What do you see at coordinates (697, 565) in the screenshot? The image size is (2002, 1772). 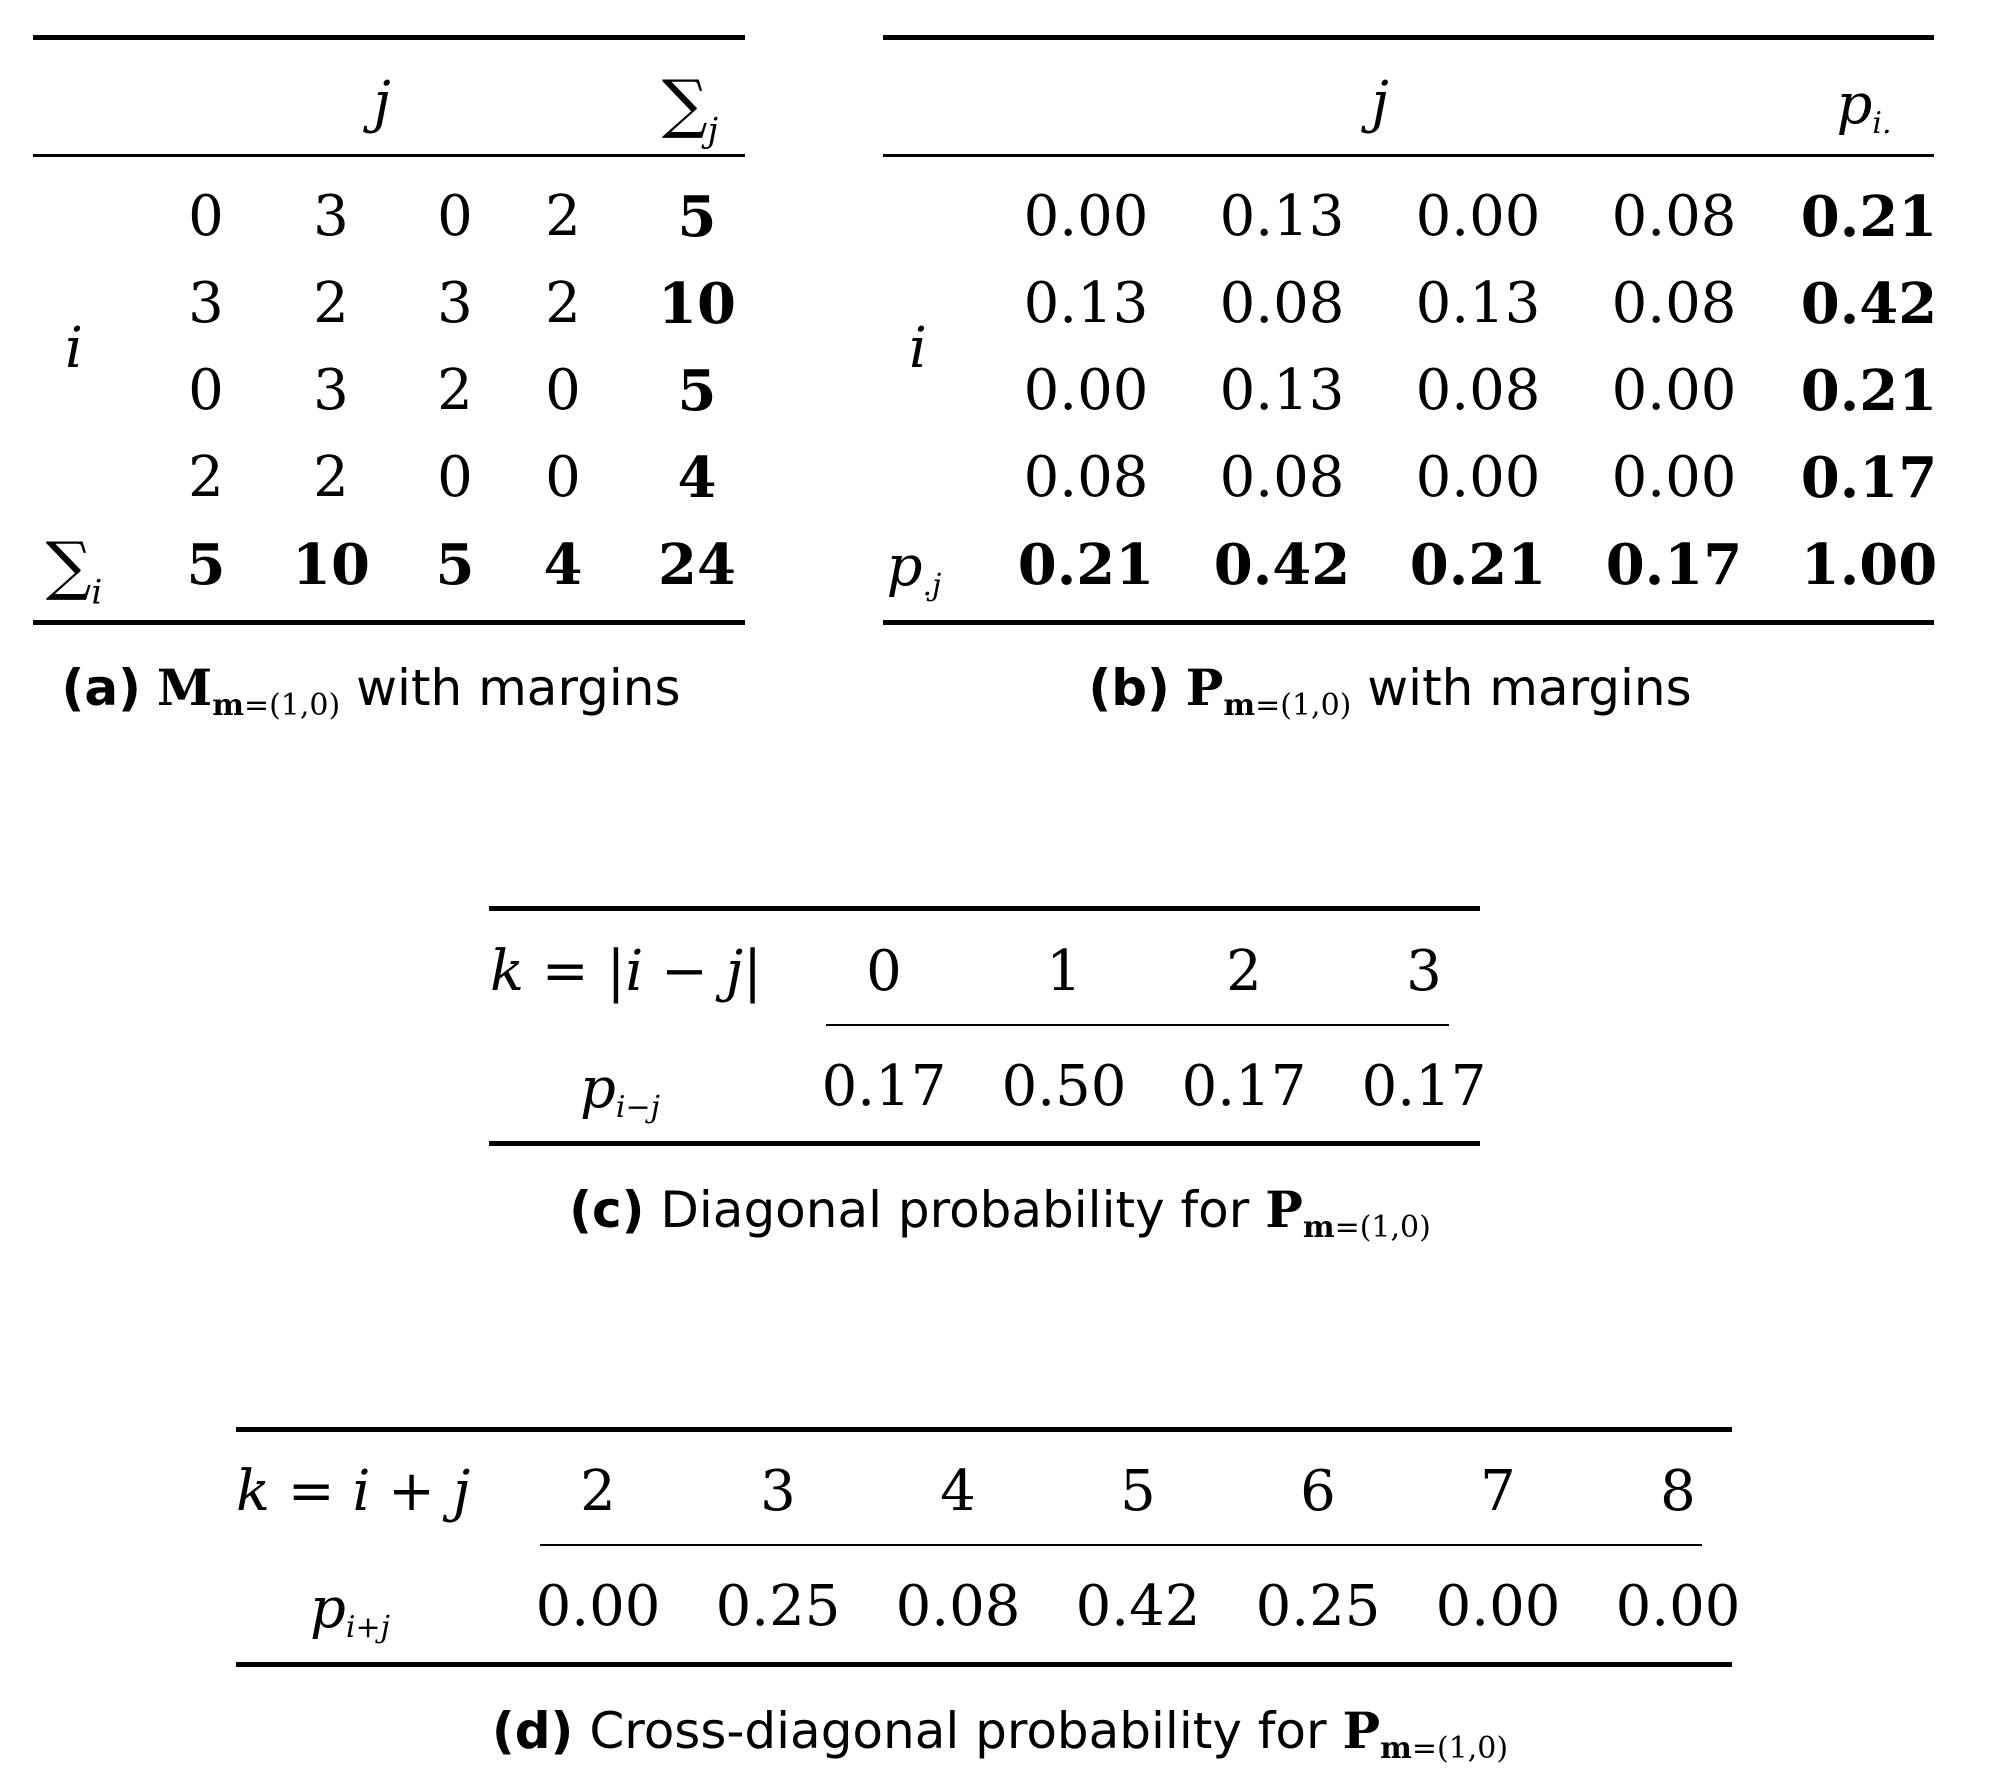 I see `table-a-grand-total: 24` at bounding box center [697, 565].